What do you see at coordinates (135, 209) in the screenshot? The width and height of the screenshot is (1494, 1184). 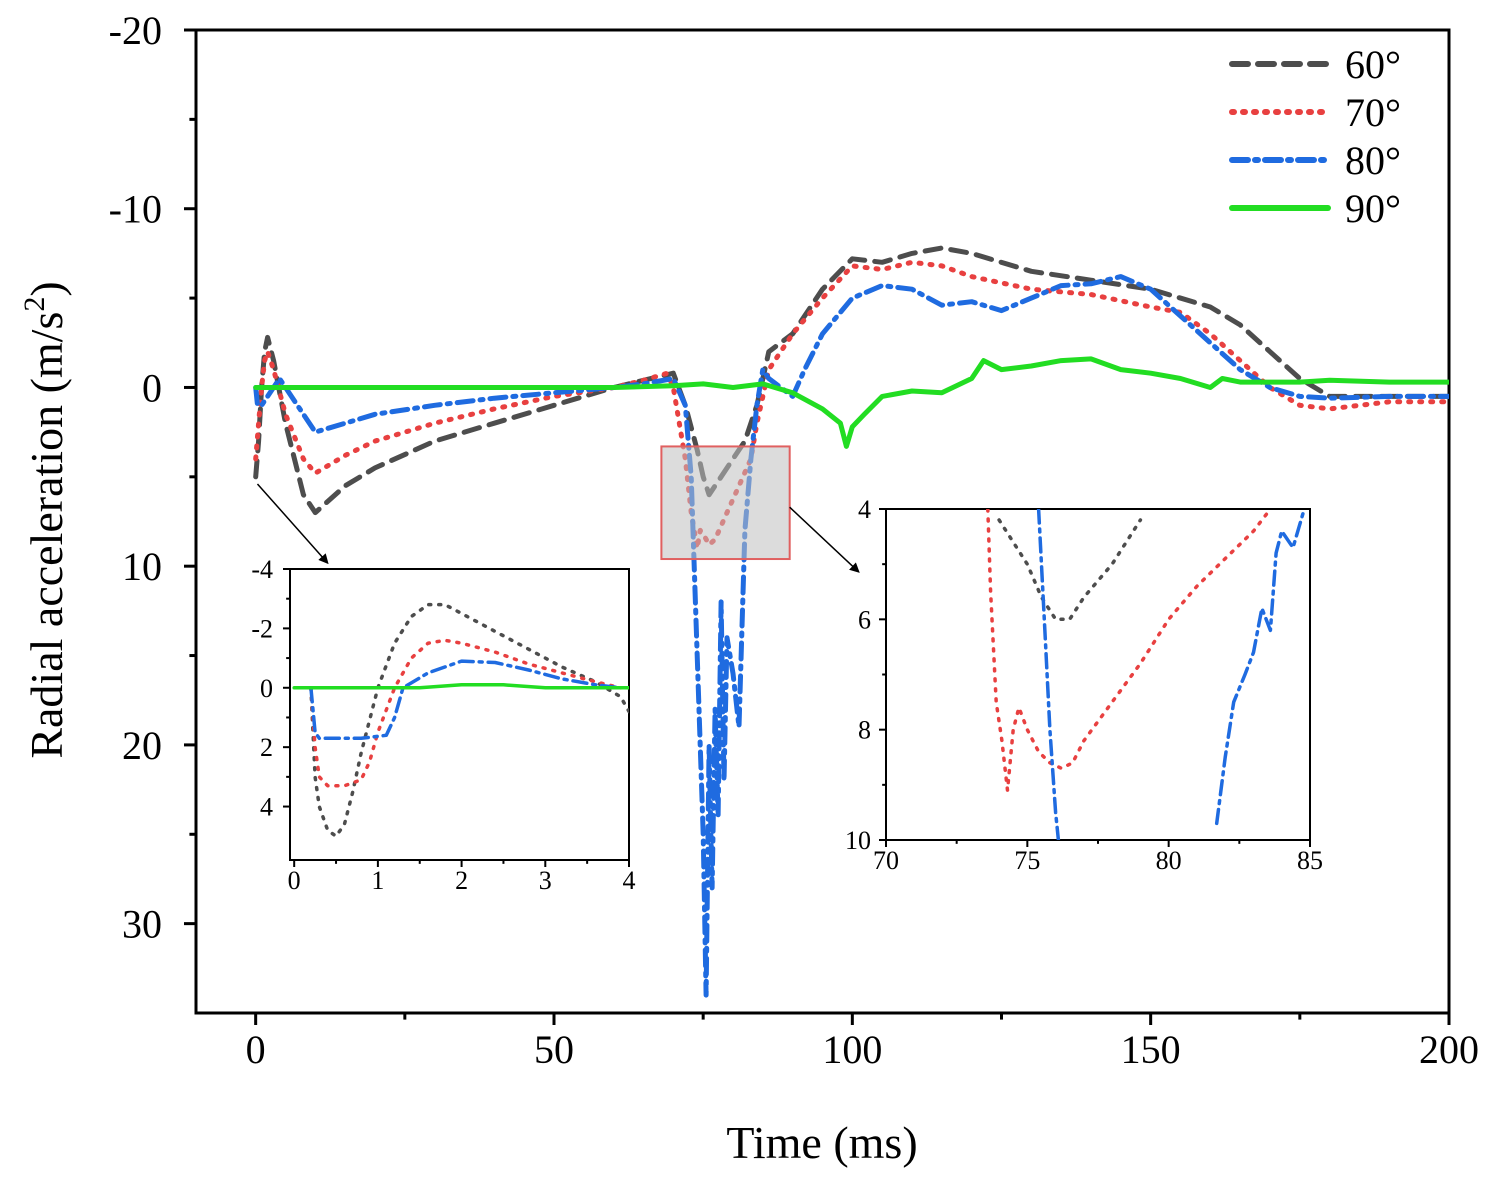 I see `main-ytick-label: -10` at bounding box center [135, 209].